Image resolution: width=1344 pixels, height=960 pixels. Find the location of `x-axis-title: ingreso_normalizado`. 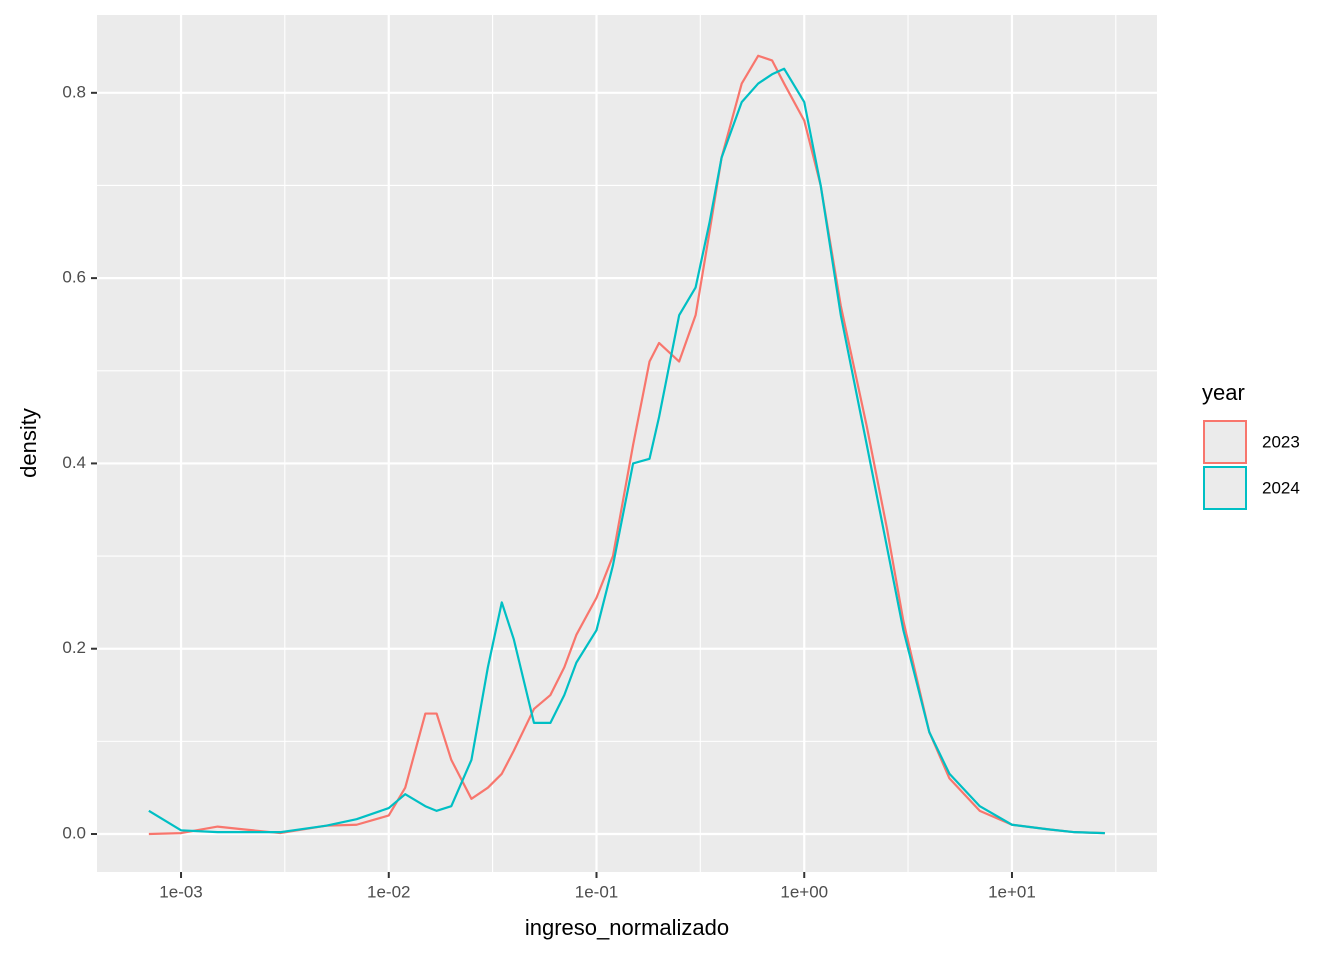

x-axis-title: ingreso_normalizado is located at coordinates (627, 927).